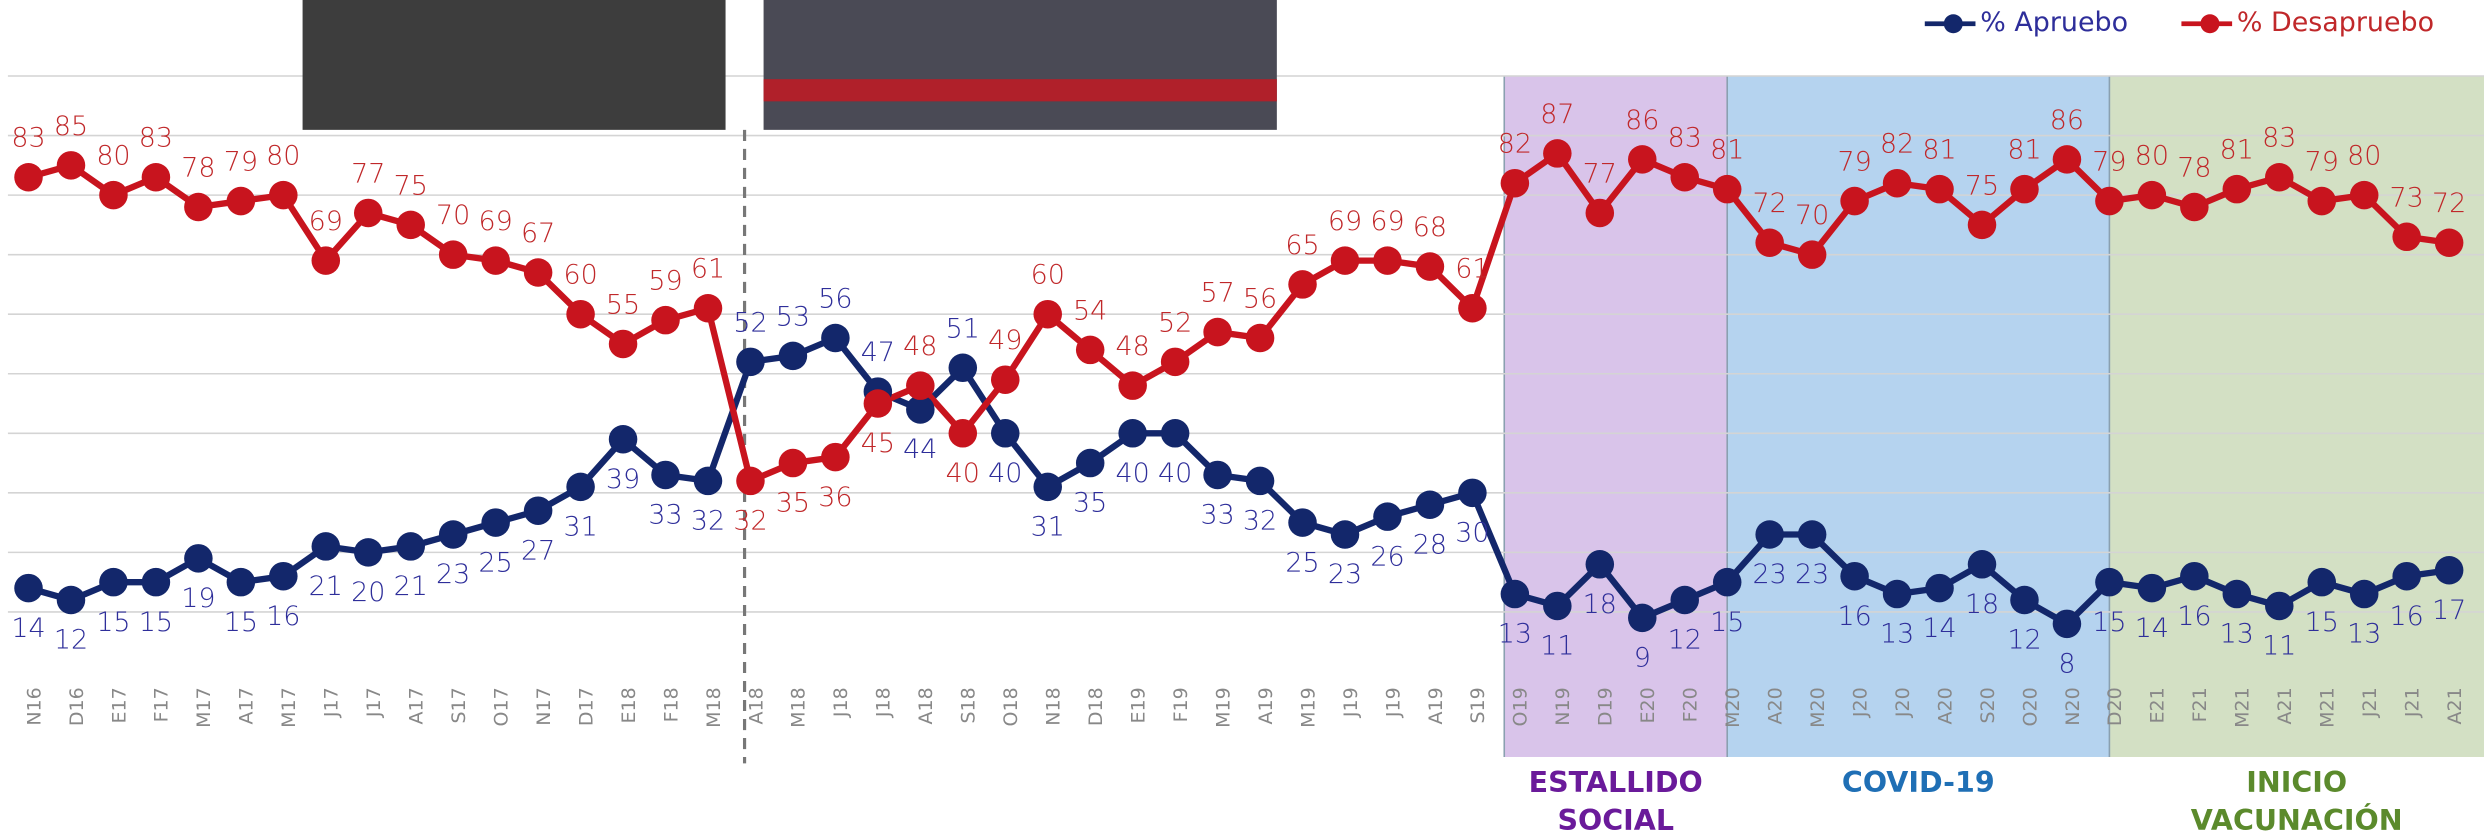  Describe the element at coordinates (453, 215) in the screenshot. I see `data-label: 70` at that location.